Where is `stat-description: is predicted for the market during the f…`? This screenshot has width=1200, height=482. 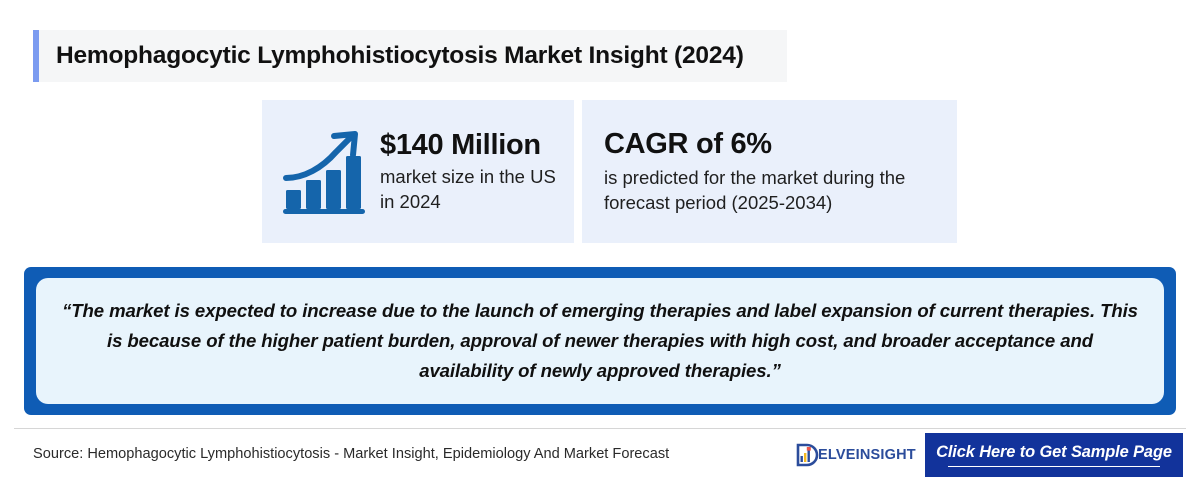 stat-description: is predicted for the market during the f… is located at coordinates (755, 190).